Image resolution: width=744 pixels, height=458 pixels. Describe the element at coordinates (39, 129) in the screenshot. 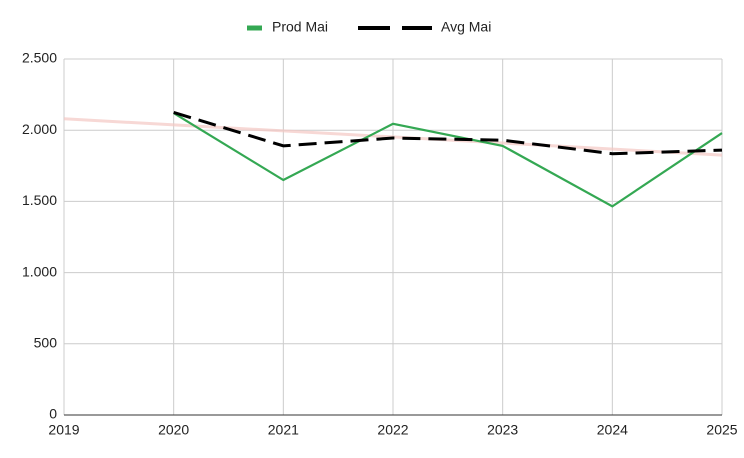

I see `y-tick-label: 2.000` at that location.